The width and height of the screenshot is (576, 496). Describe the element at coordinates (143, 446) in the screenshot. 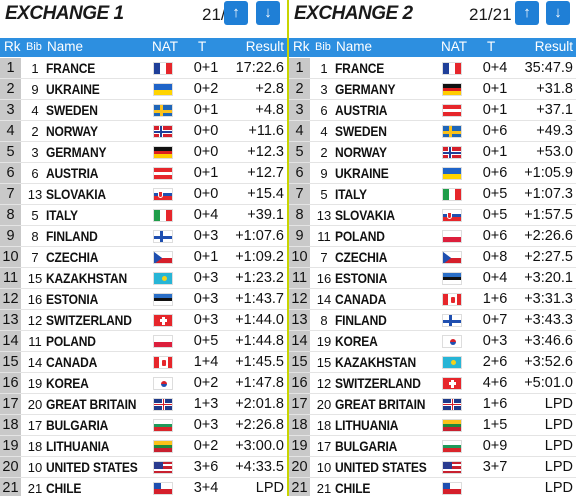

I see `table-row: 19 18 LITHUANIA 0+2 +3:00.0` at that location.